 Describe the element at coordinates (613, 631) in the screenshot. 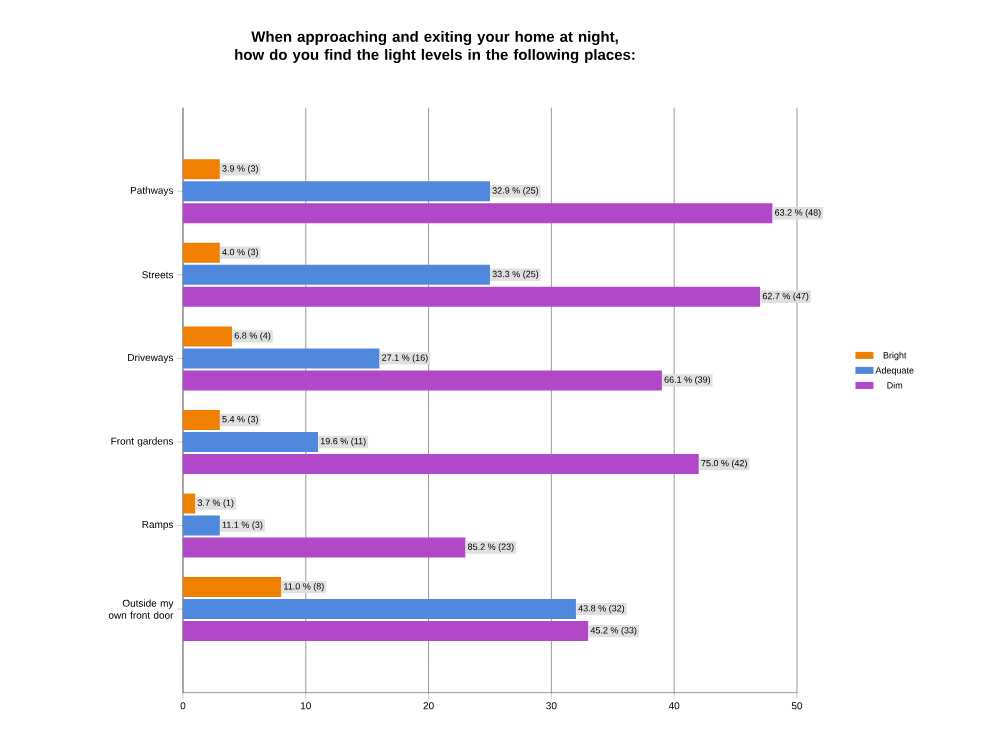

I see `data-label: 45.2 % (33)` at that location.